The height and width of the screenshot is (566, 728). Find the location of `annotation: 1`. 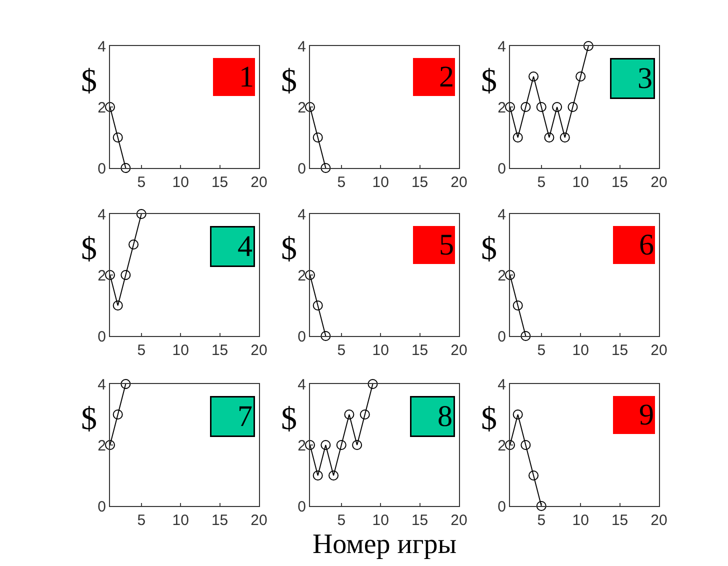

annotation: 1 is located at coordinates (246, 77).